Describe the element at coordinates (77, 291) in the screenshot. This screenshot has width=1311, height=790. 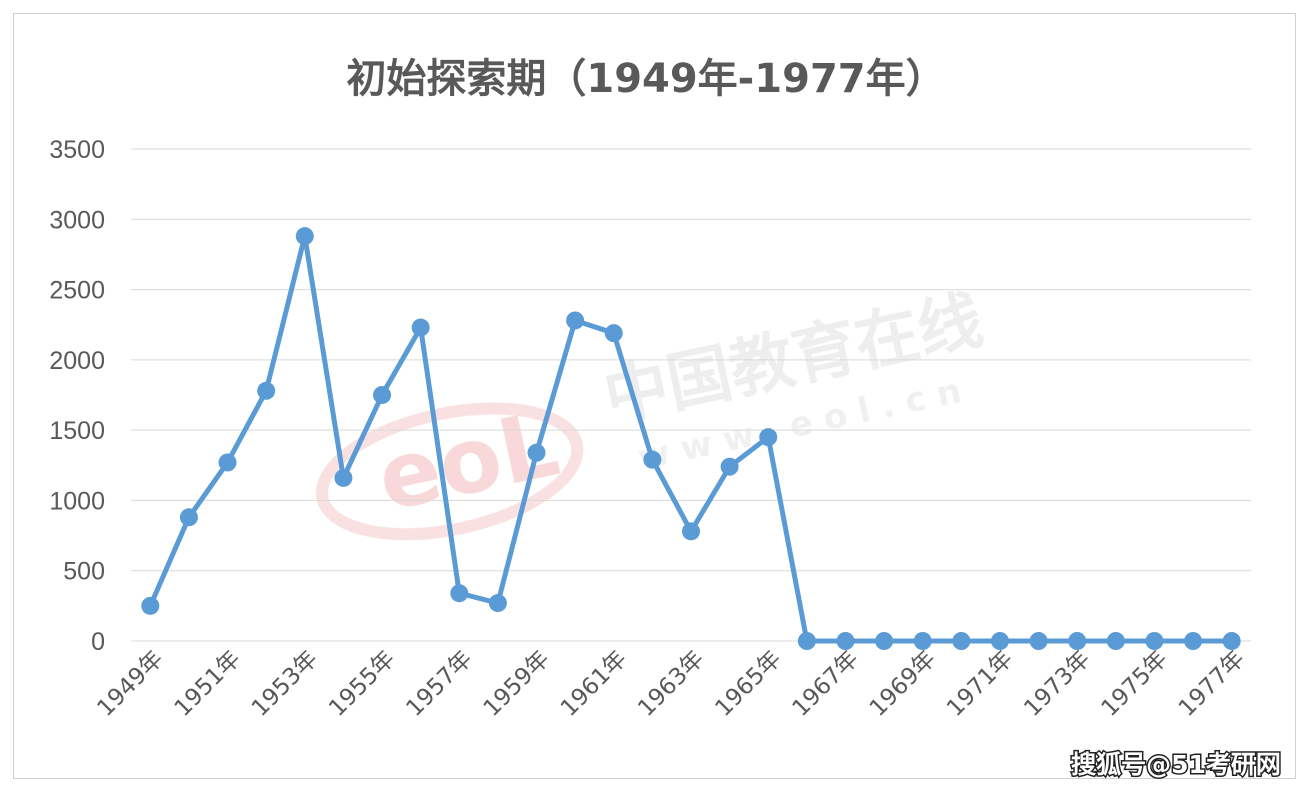
I see `y-tick-label: 2500` at that location.